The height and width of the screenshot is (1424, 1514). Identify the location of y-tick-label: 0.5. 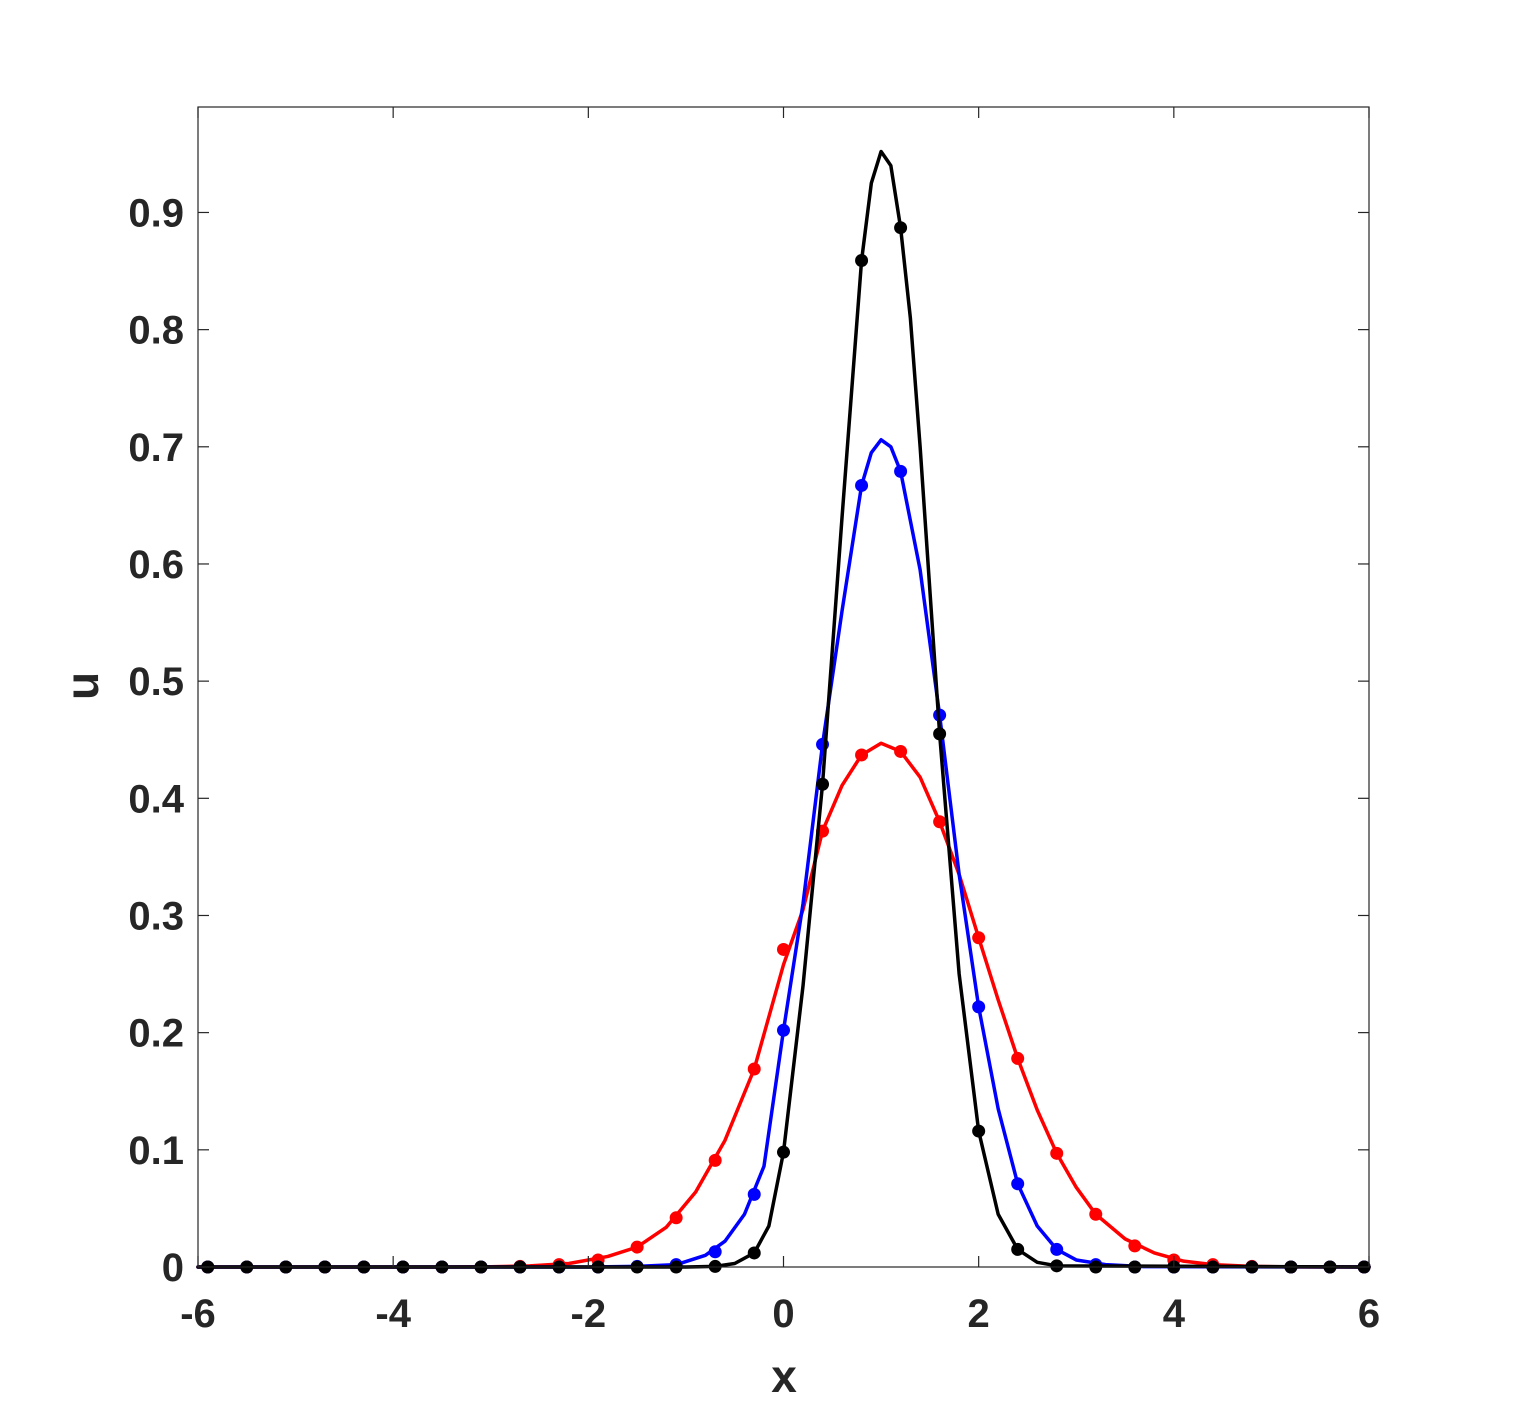
(156, 682).